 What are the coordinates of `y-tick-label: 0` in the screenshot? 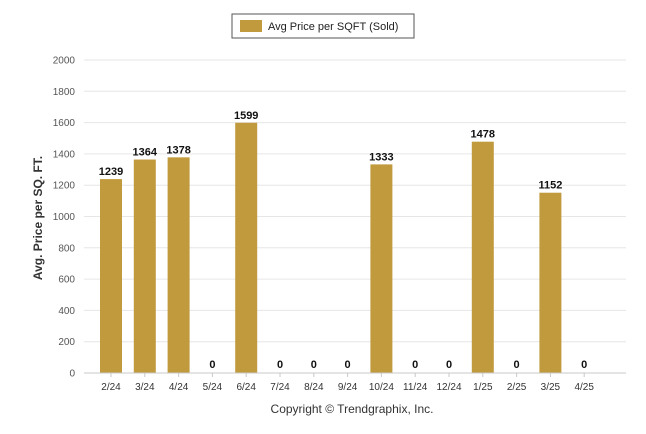 It's located at (72, 374).